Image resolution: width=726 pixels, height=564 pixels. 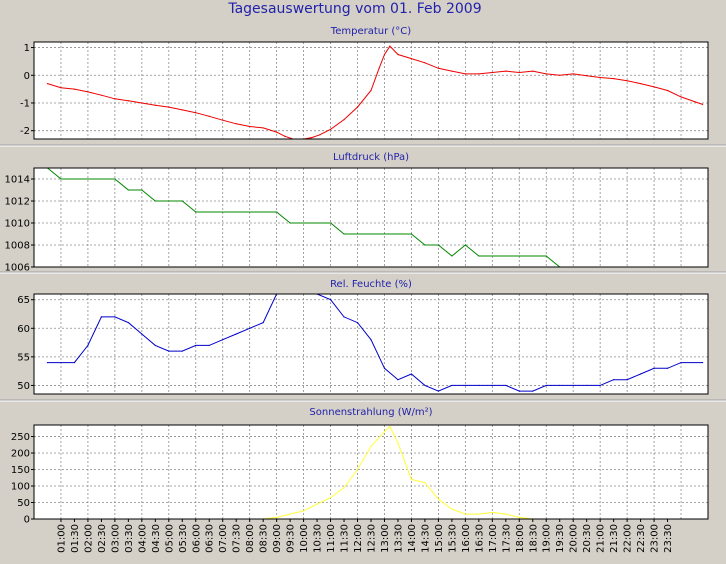 What do you see at coordinates (20, 470) in the screenshot?
I see `y-tick-label: 150` at bounding box center [20, 470].